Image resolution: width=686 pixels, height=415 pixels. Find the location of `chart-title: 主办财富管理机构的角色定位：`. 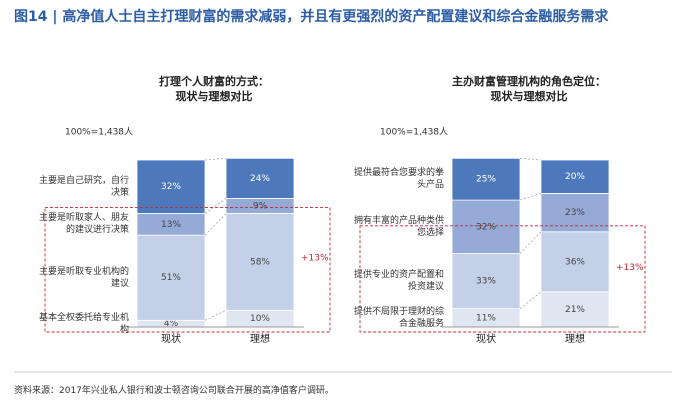

chart-title: 主办财富管理机构的角色定位： is located at coordinates (529, 81).